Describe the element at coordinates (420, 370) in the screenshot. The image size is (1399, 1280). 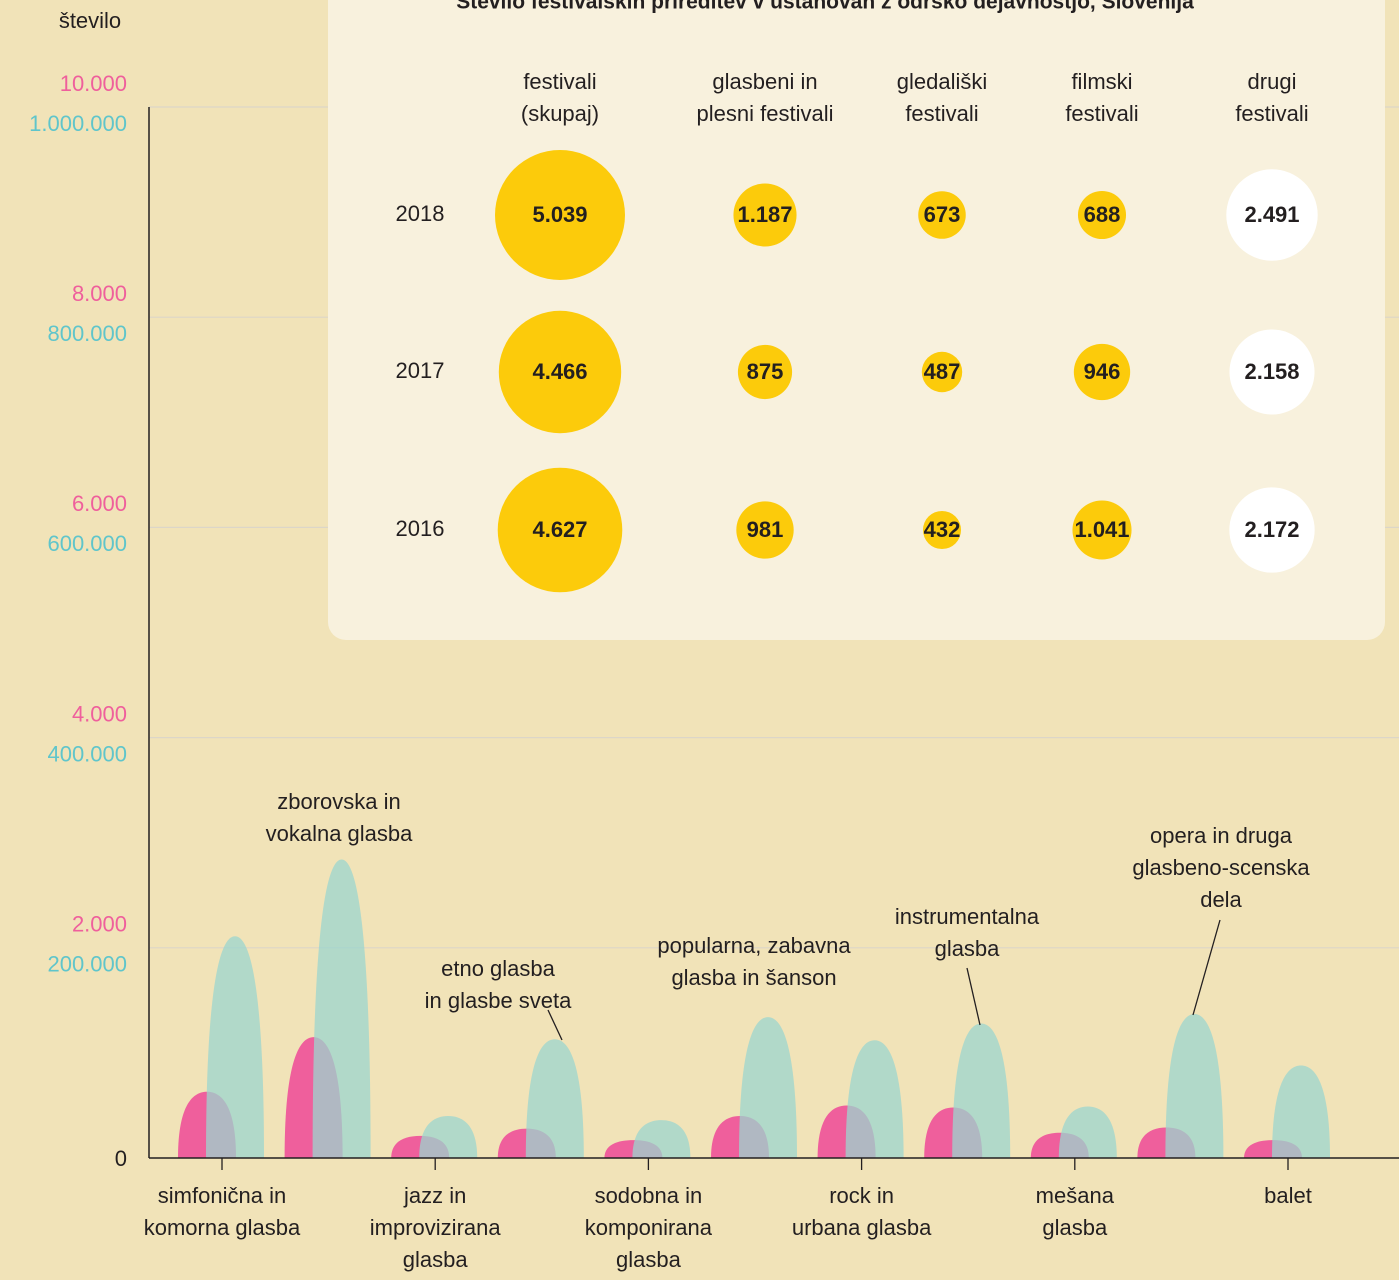
I see `row-label: 2017` at that location.